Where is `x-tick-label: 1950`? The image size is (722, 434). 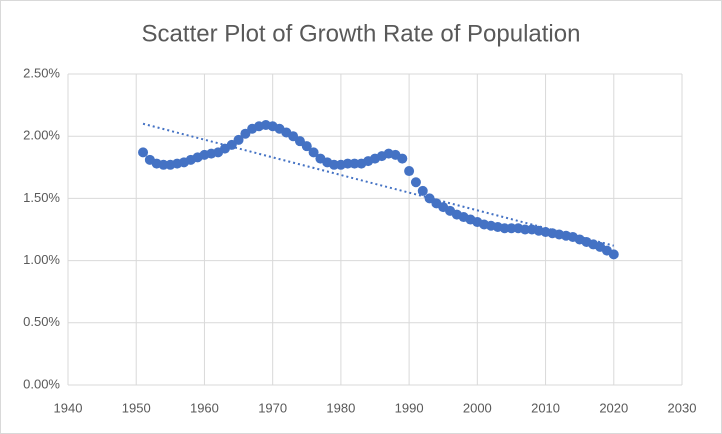 x-tick-label: 1950 is located at coordinates (136, 407).